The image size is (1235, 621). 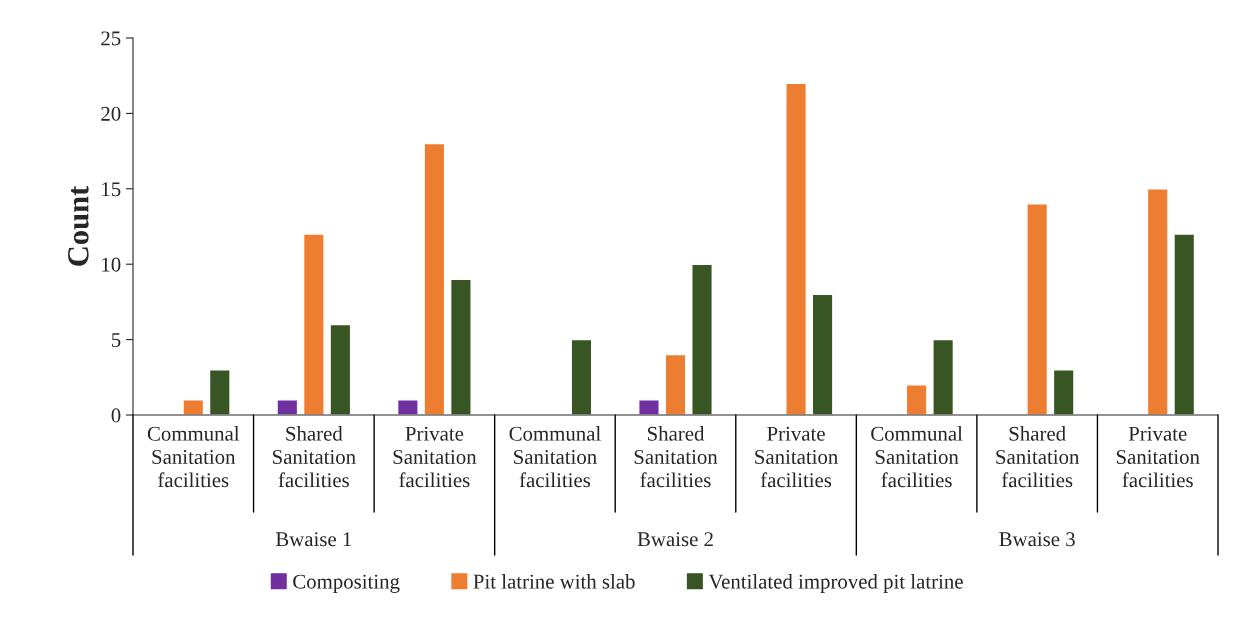 I want to click on y-tick-label: 10, so click(x=111, y=264).